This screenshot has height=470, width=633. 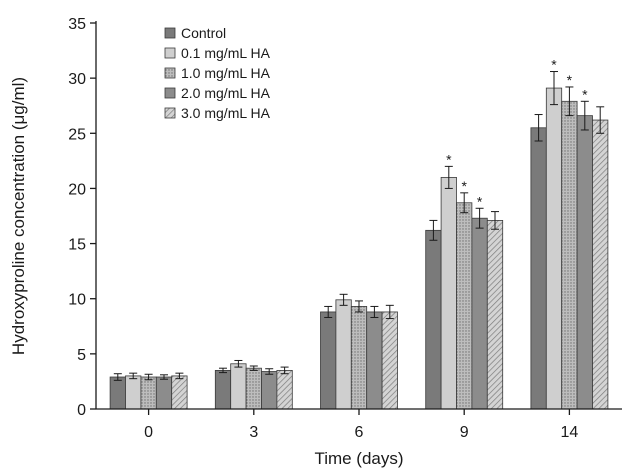 I want to click on y-tick-label: 0, so click(x=81, y=410).